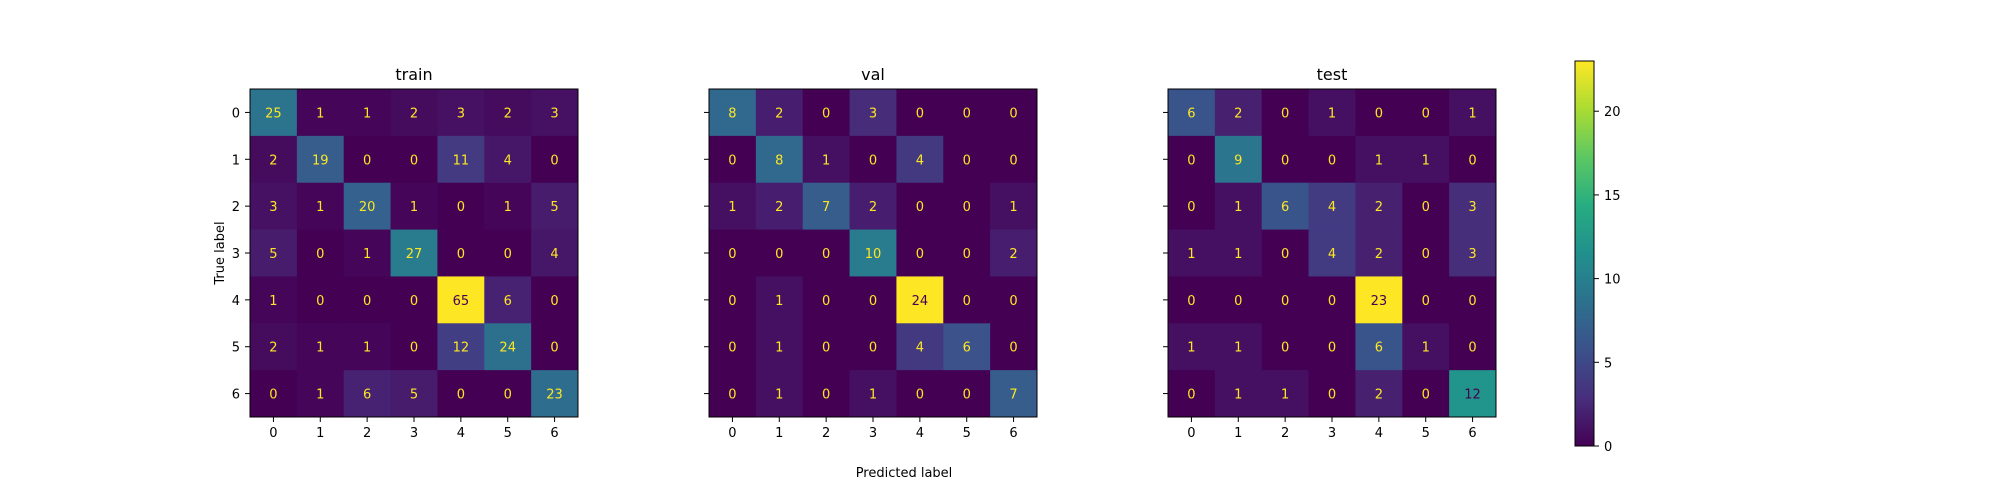 The image size is (2000, 500). I want to click on test-x-ticks: 0123456, so click(1331, 429).